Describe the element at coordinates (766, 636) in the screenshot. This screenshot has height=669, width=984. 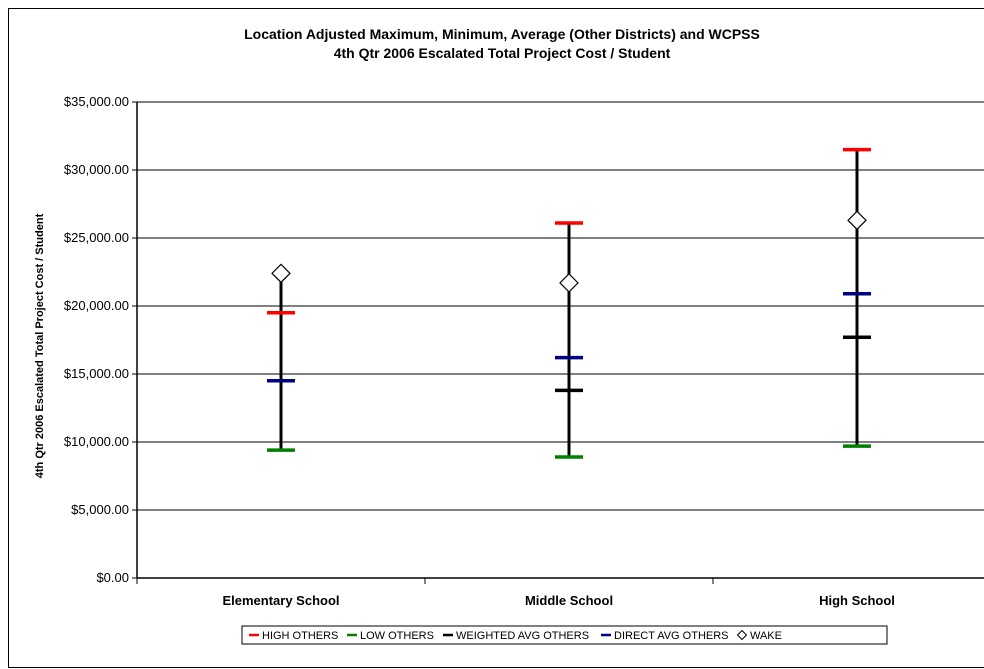
I see `legend-wake-label: WAKE` at that location.